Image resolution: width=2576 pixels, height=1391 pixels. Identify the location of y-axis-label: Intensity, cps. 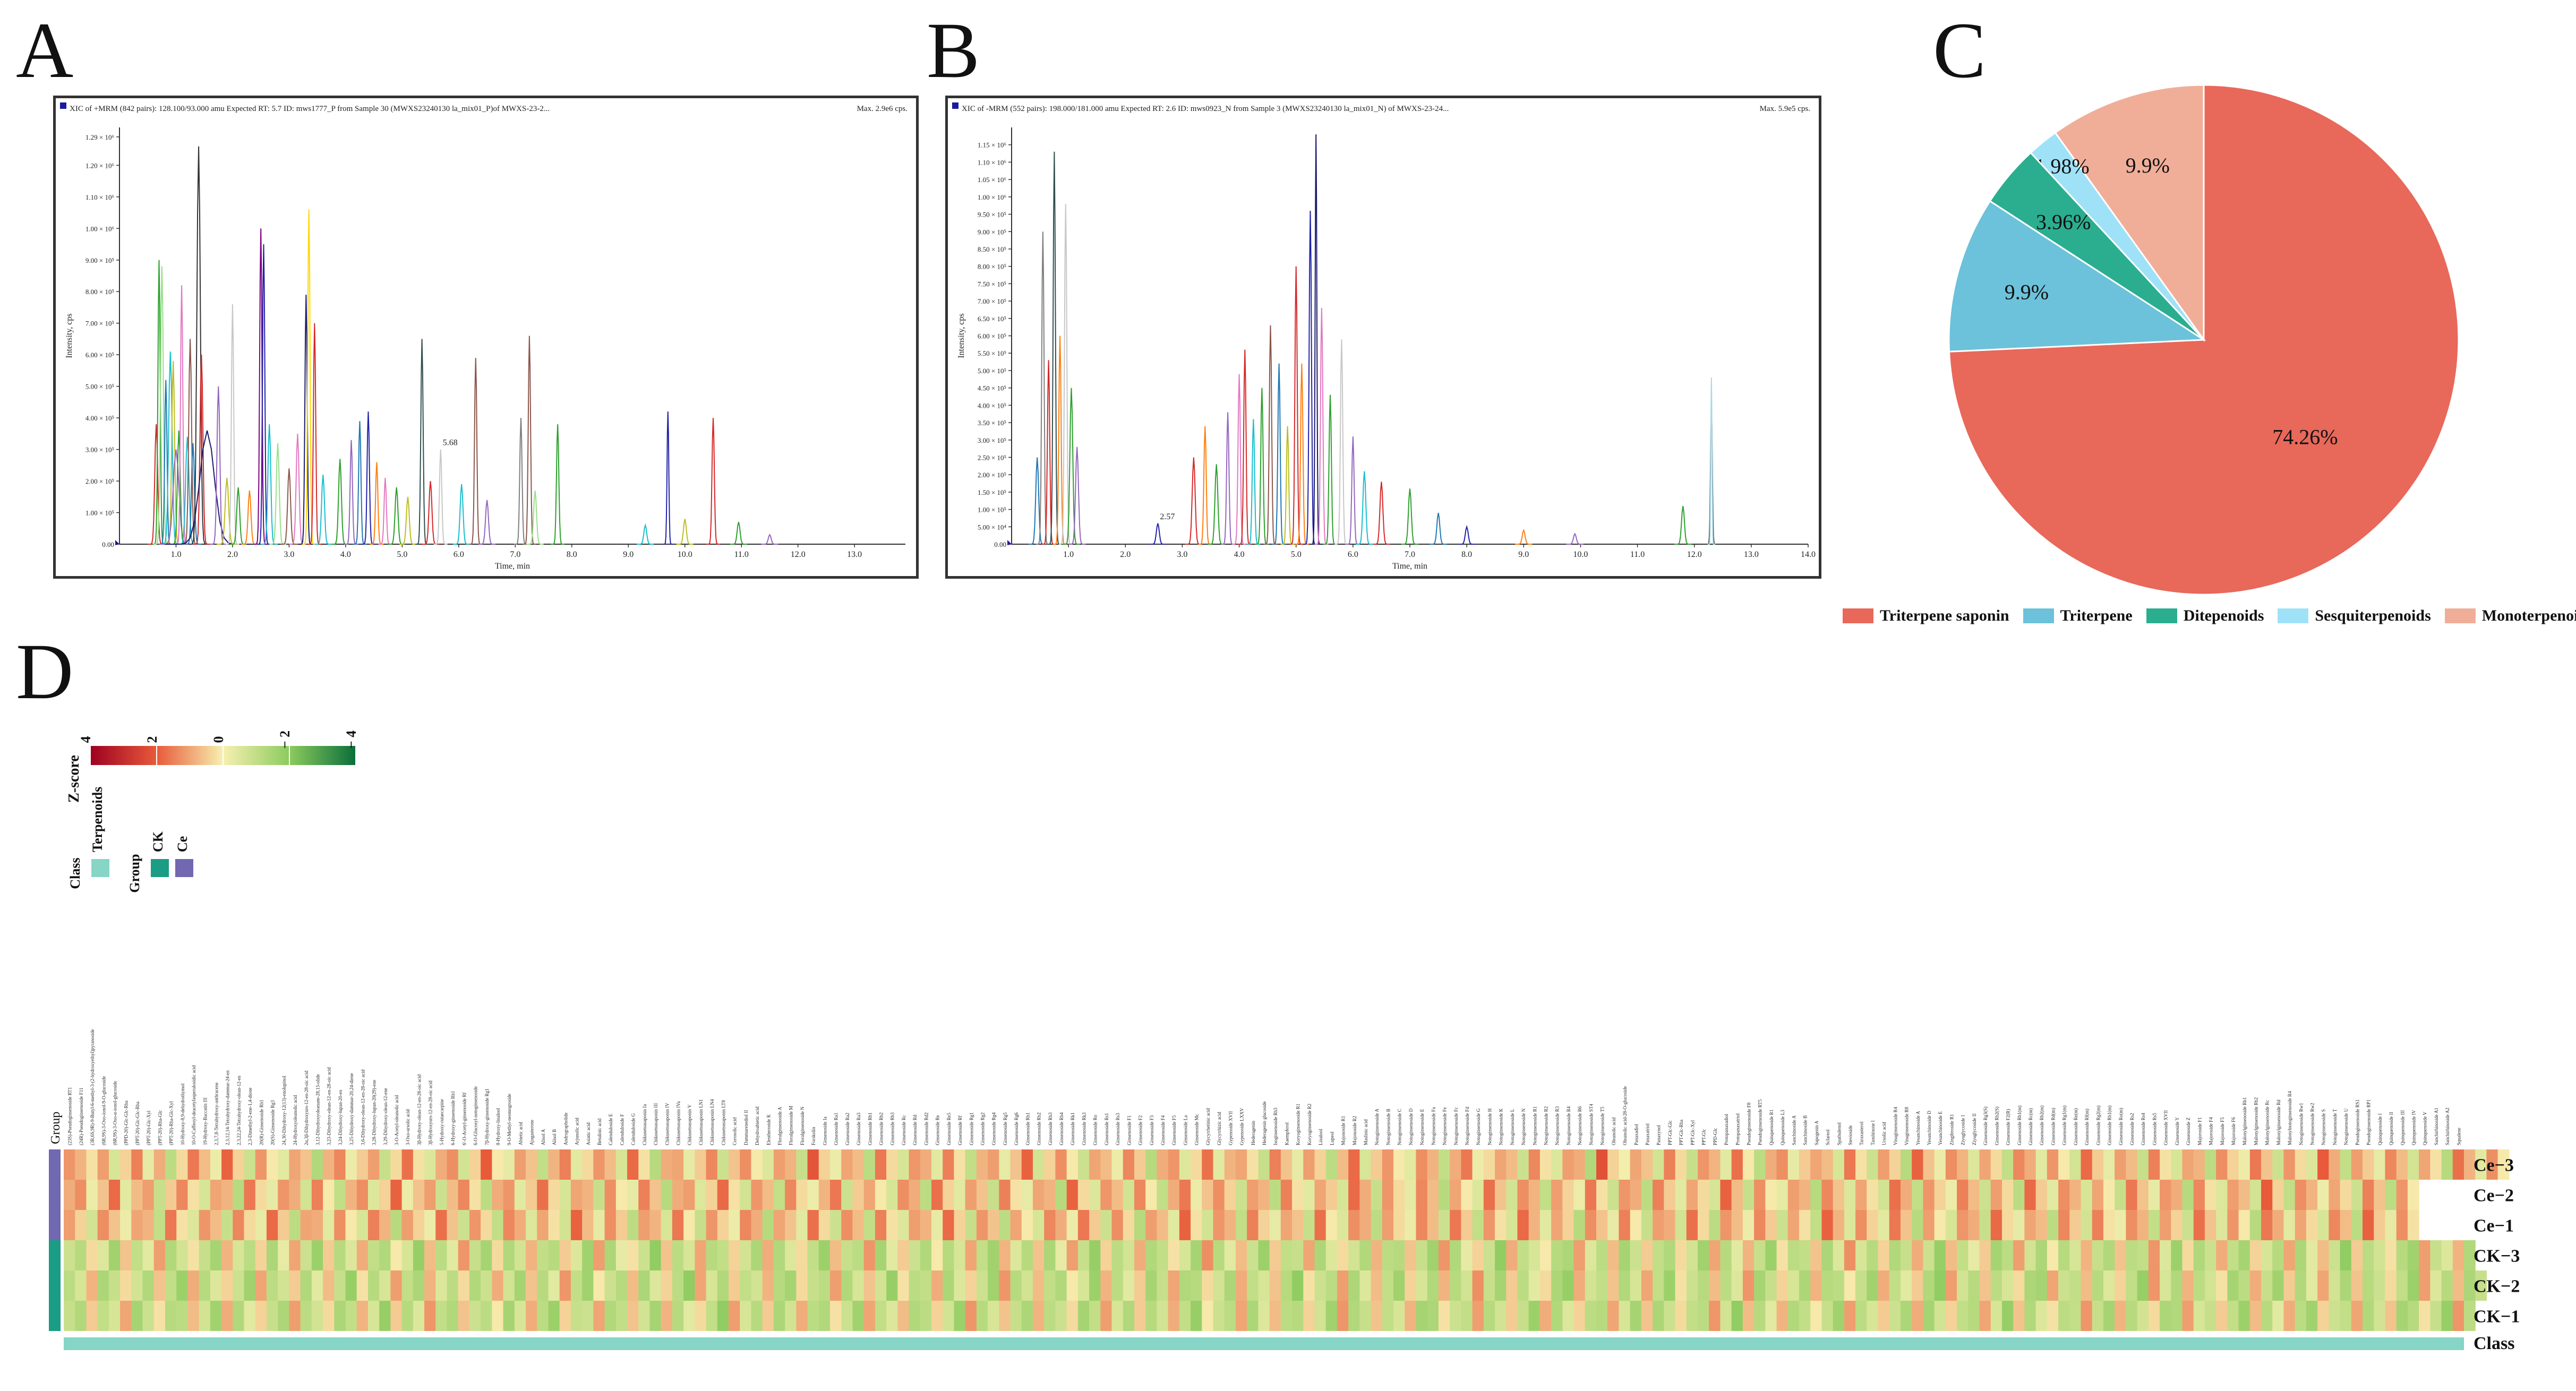
(70, 335).